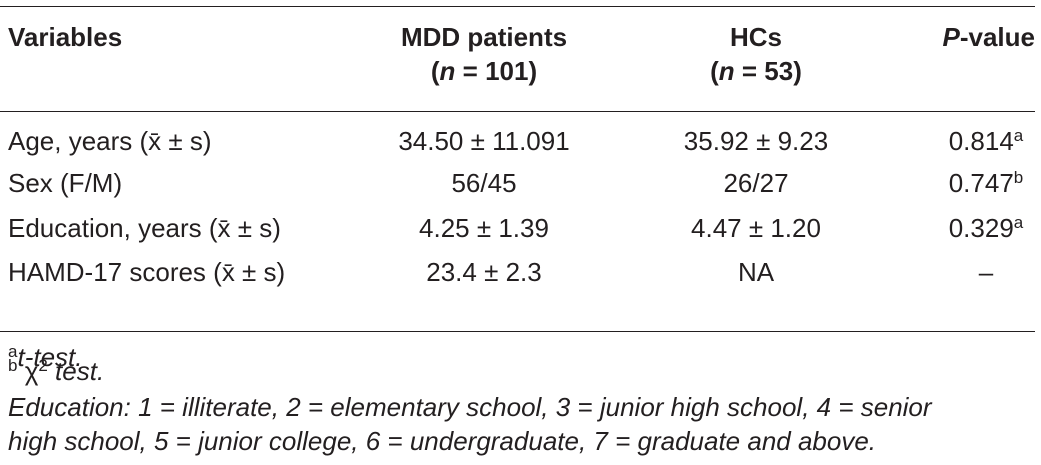  Describe the element at coordinates (484, 71) in the screenshot. I see `header-mdd-n: (n = 101)` at that location.